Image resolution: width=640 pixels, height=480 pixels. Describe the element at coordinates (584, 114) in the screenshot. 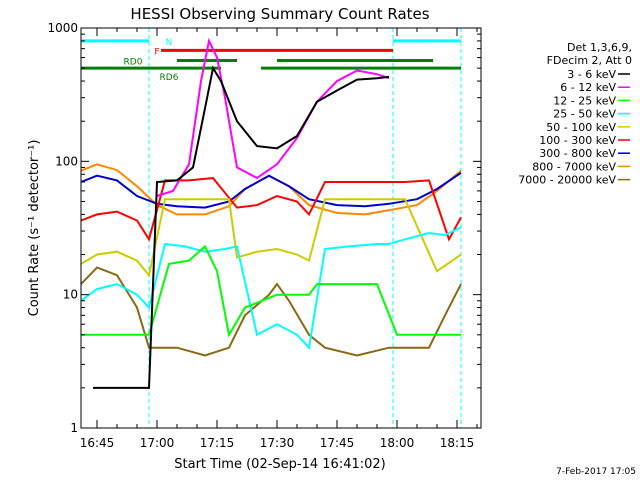

I see `legend-label: 25 - 50 keV` at that location.